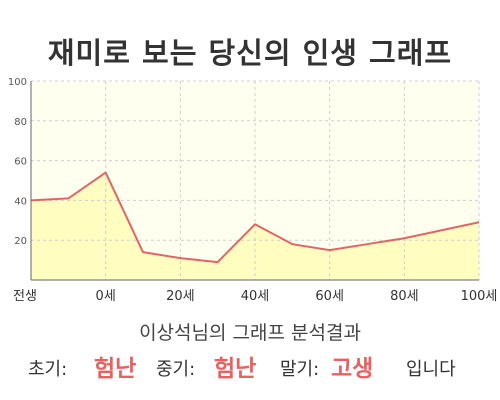 The width and height of the screenshot is (500, 400). I want to click on y-tick-label: 60, so click(20, 162).